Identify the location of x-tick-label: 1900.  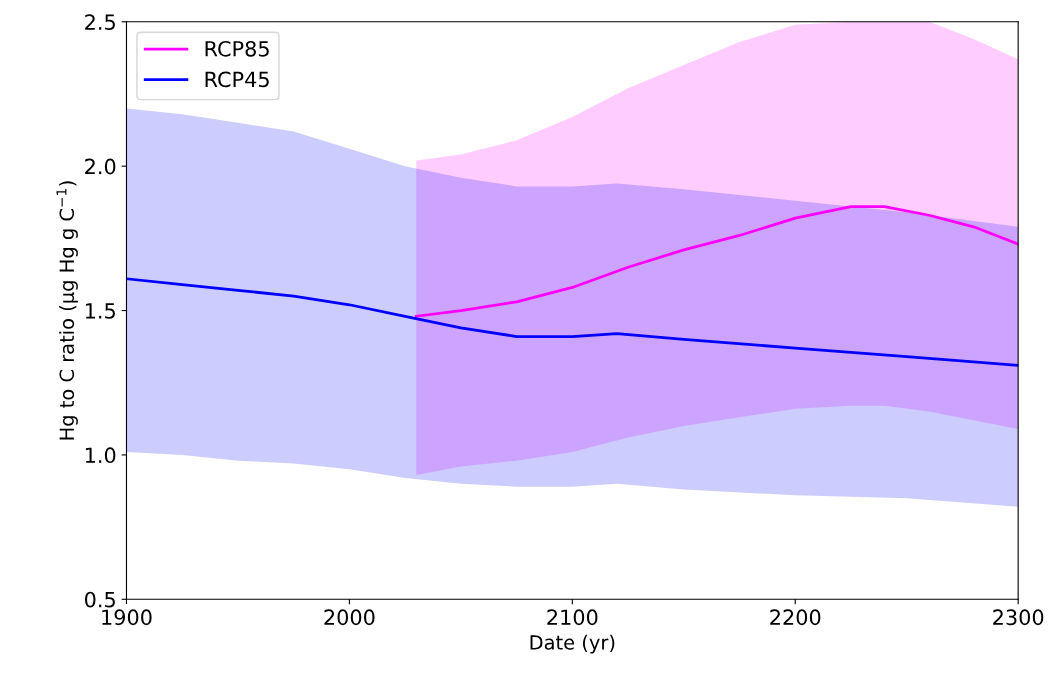
(127, 617).